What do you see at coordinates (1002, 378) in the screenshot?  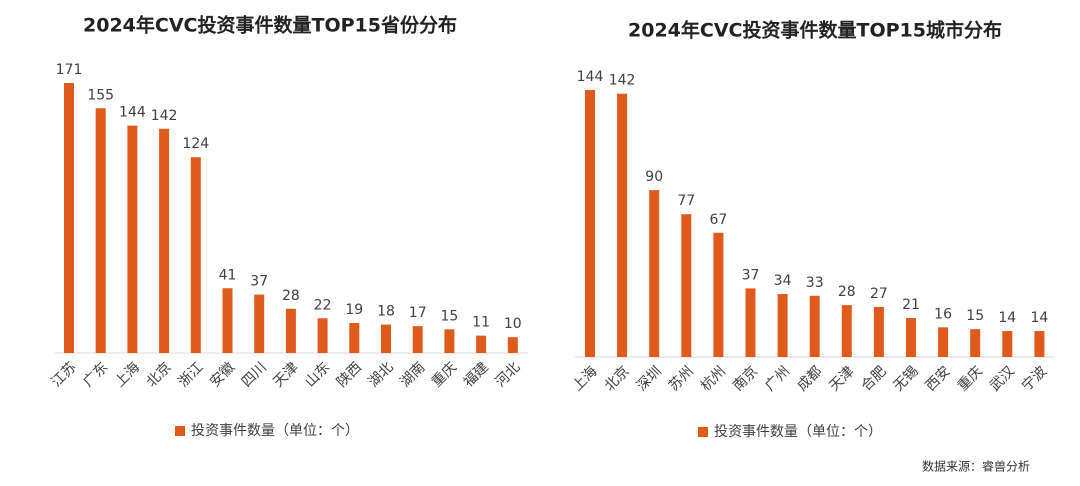 I see `x-tick-label: 武汉` at bounding box center [1002, 378].